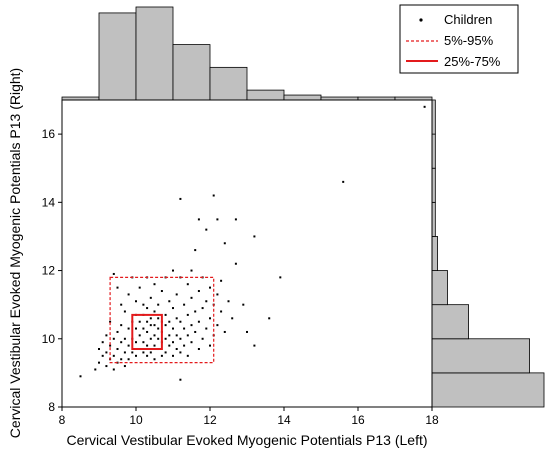 This screenshot has width=550, height=463. Describe the element at coordinates (51, 407) in the screenshot. I see `y-tick-label: 8` at that location.